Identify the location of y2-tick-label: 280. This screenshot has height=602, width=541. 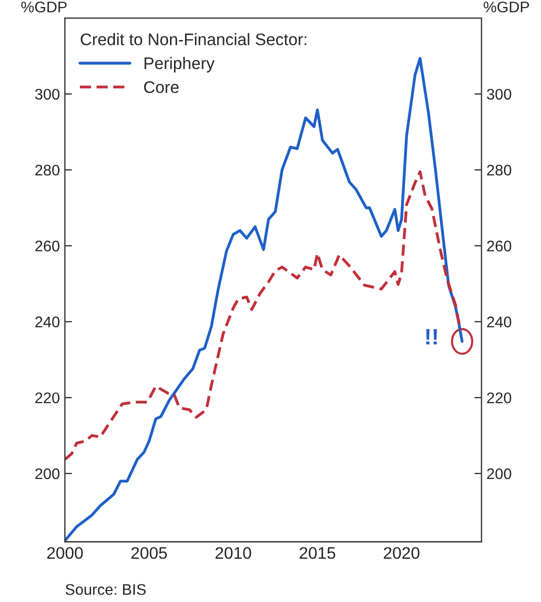
(499, 170).